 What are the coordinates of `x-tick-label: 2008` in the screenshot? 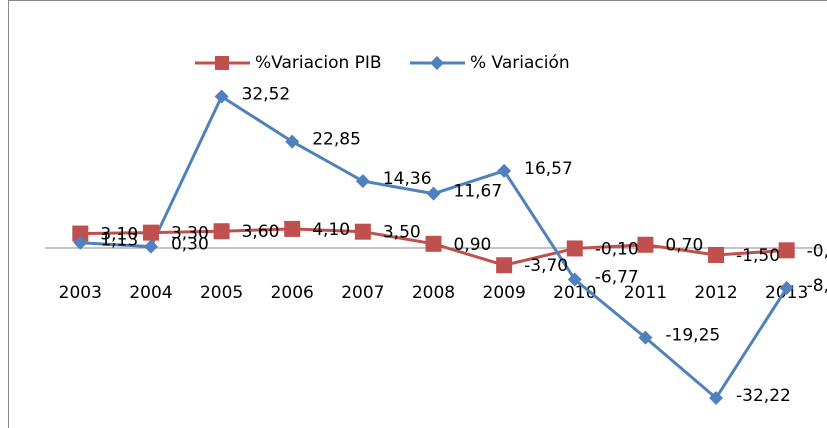 It's located at (433, 293).